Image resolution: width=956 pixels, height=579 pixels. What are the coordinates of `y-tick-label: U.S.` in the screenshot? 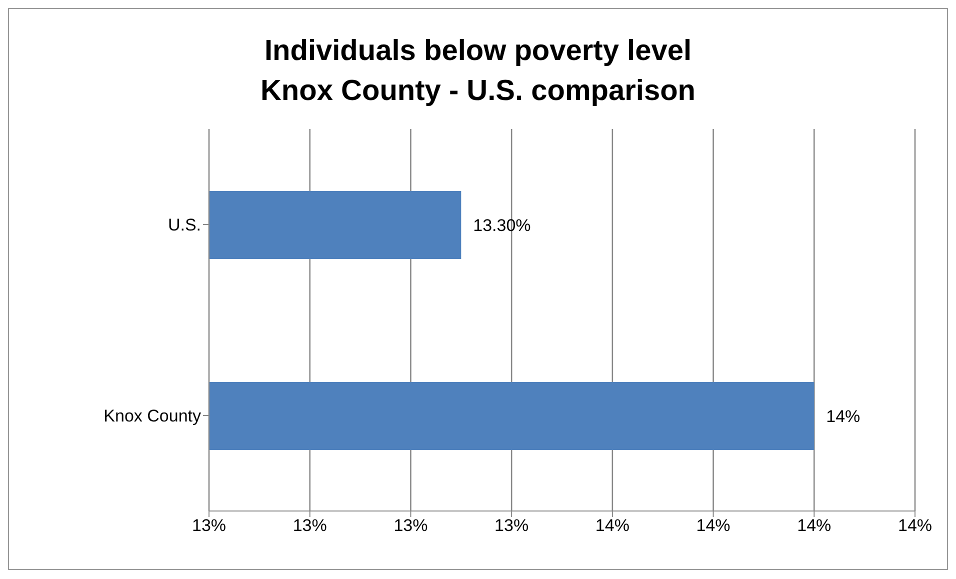 It's located at (184, 225).